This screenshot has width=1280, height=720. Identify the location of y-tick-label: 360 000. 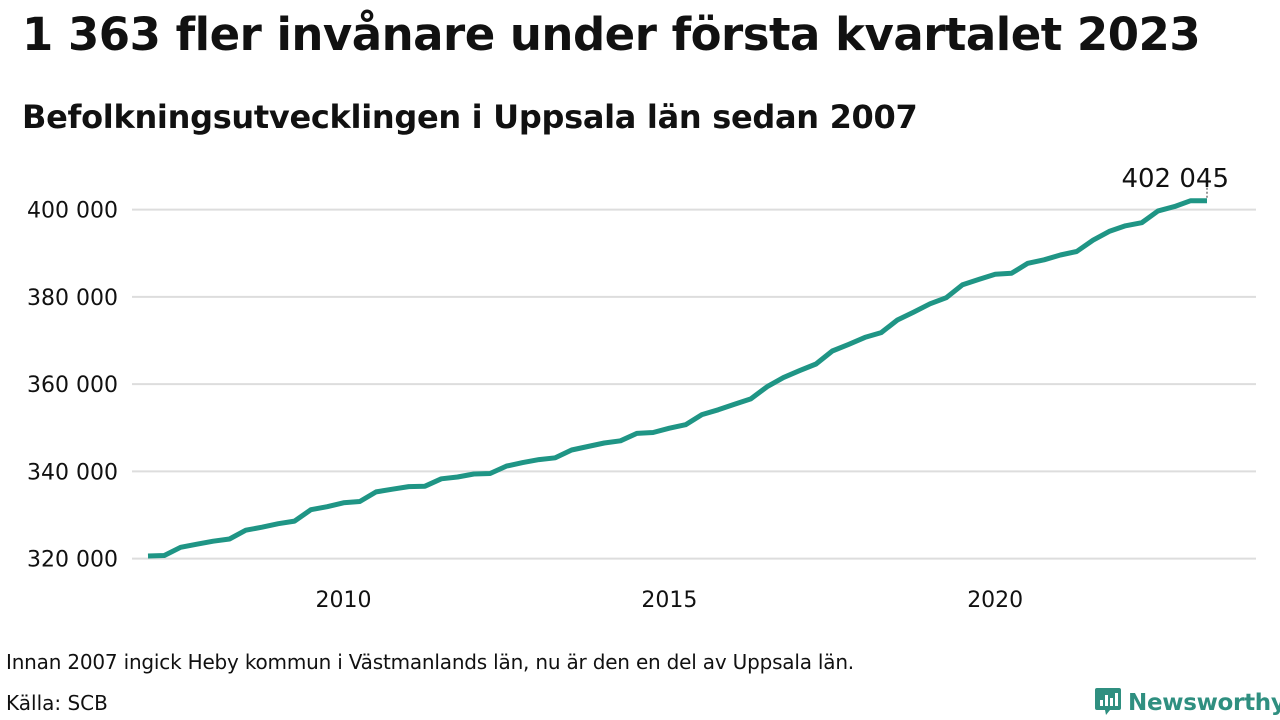
(72, 385).